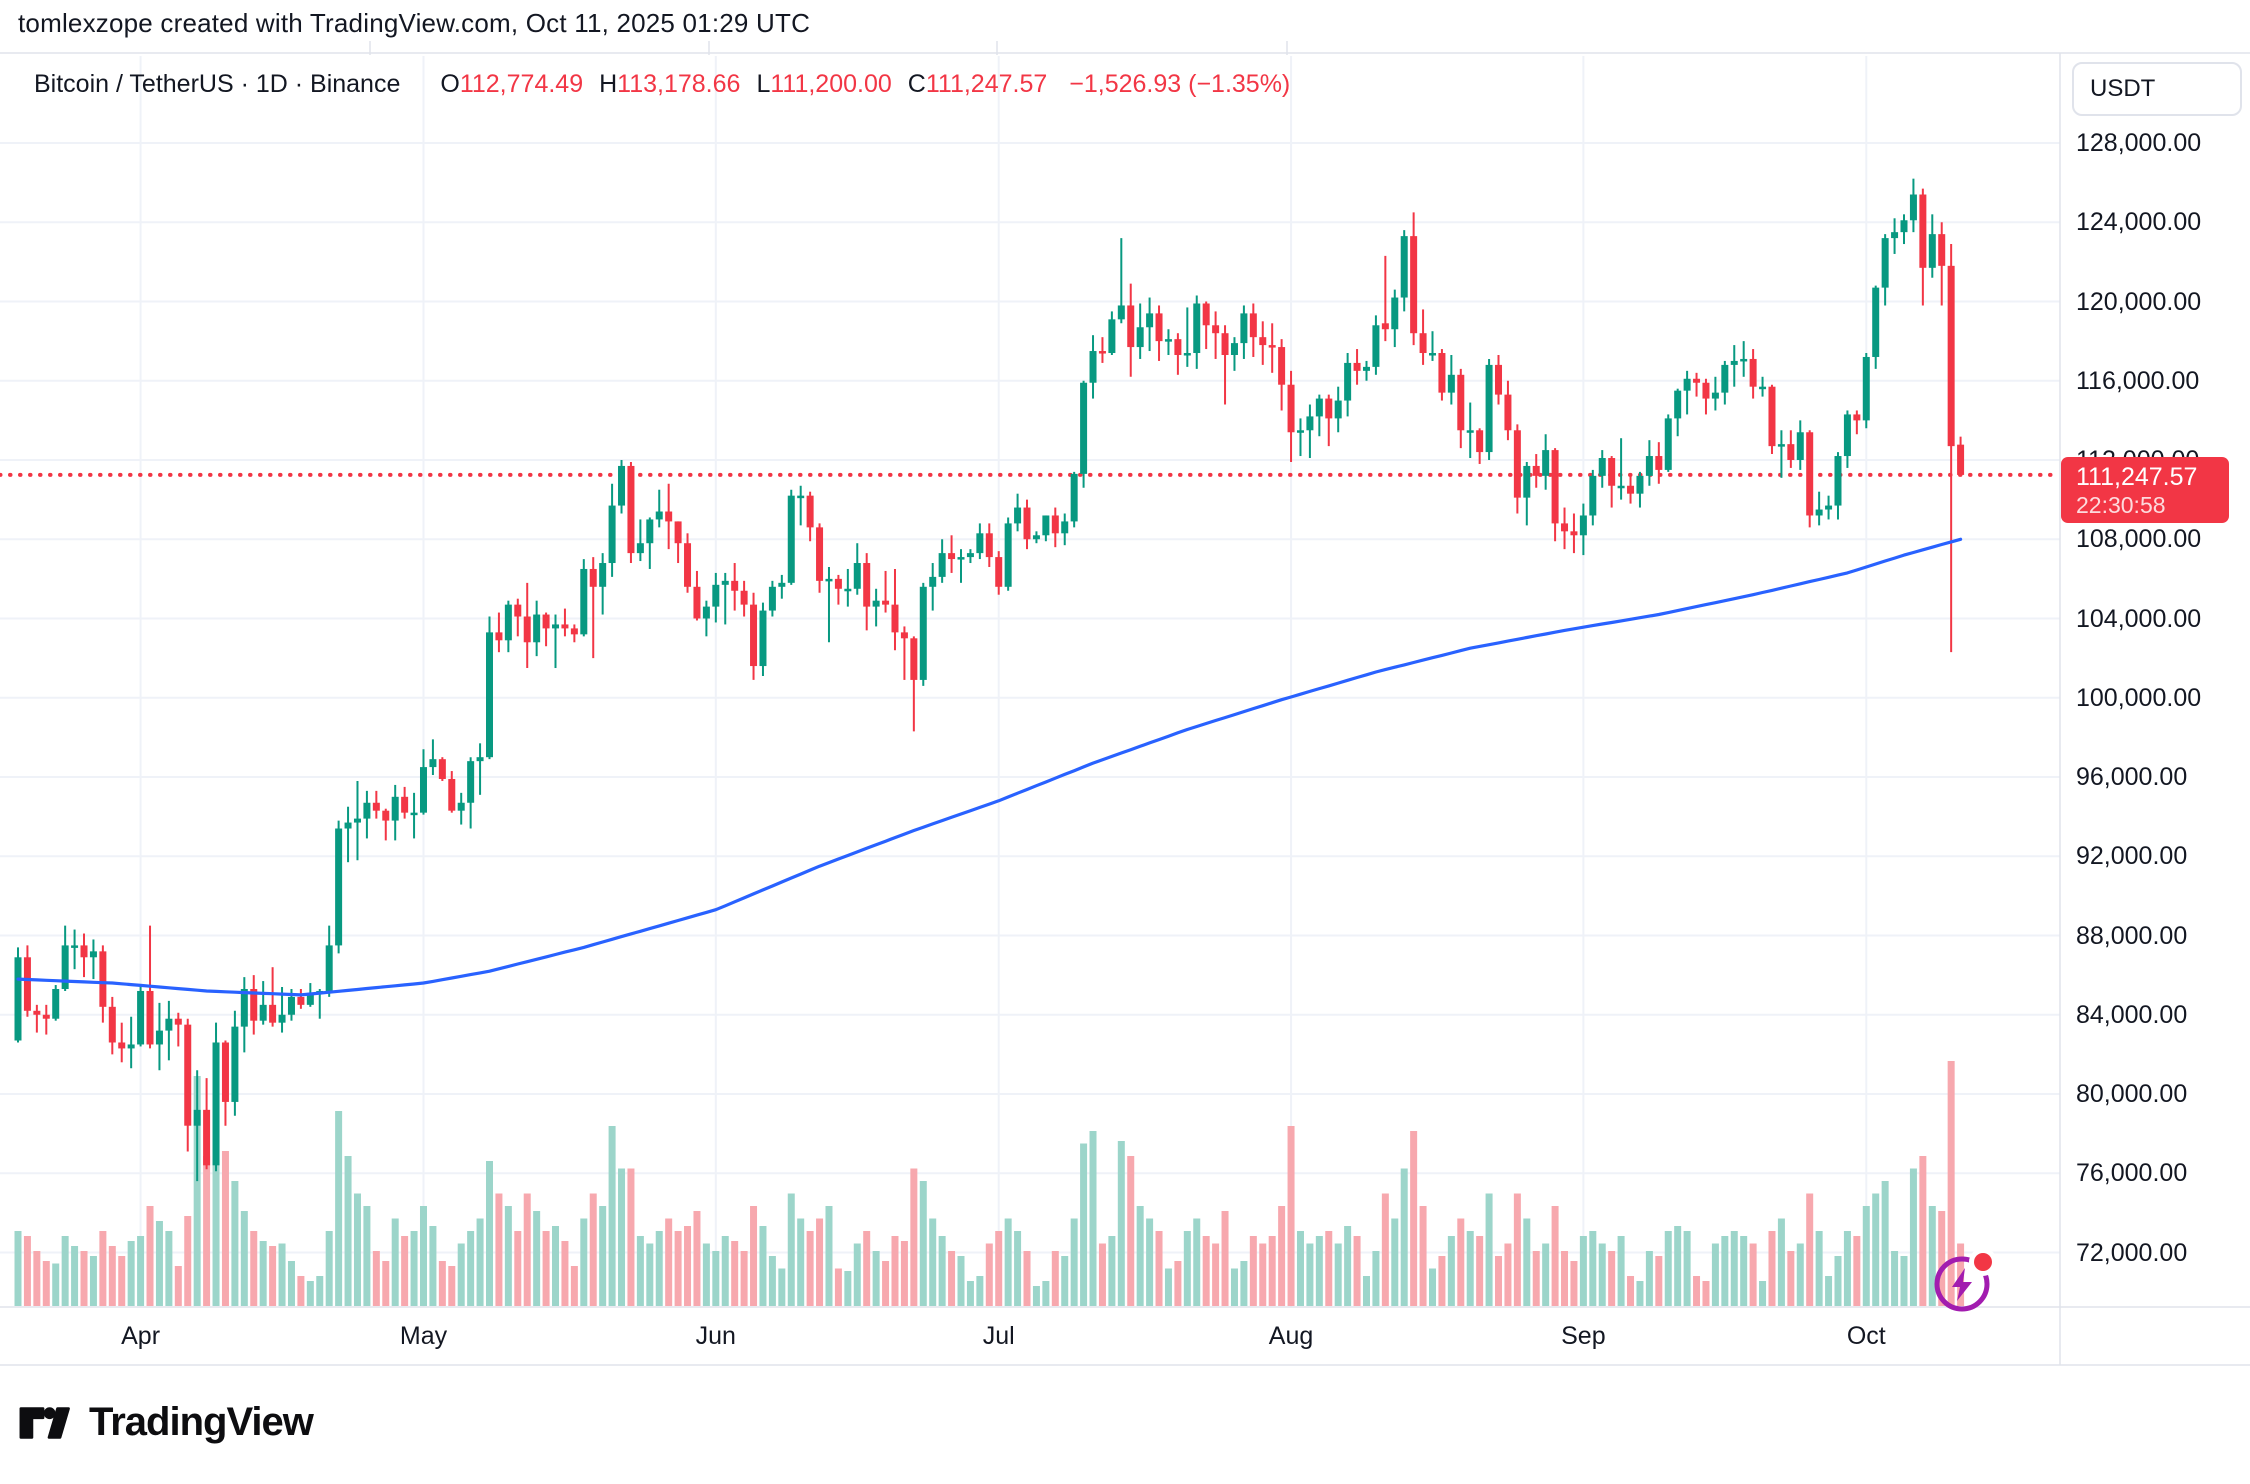 This screenshot has width=2250, height=1484. Describe the element at coordinates (715, 1336) in the screenshot. I see `time-axis-label: Jun` at that location.